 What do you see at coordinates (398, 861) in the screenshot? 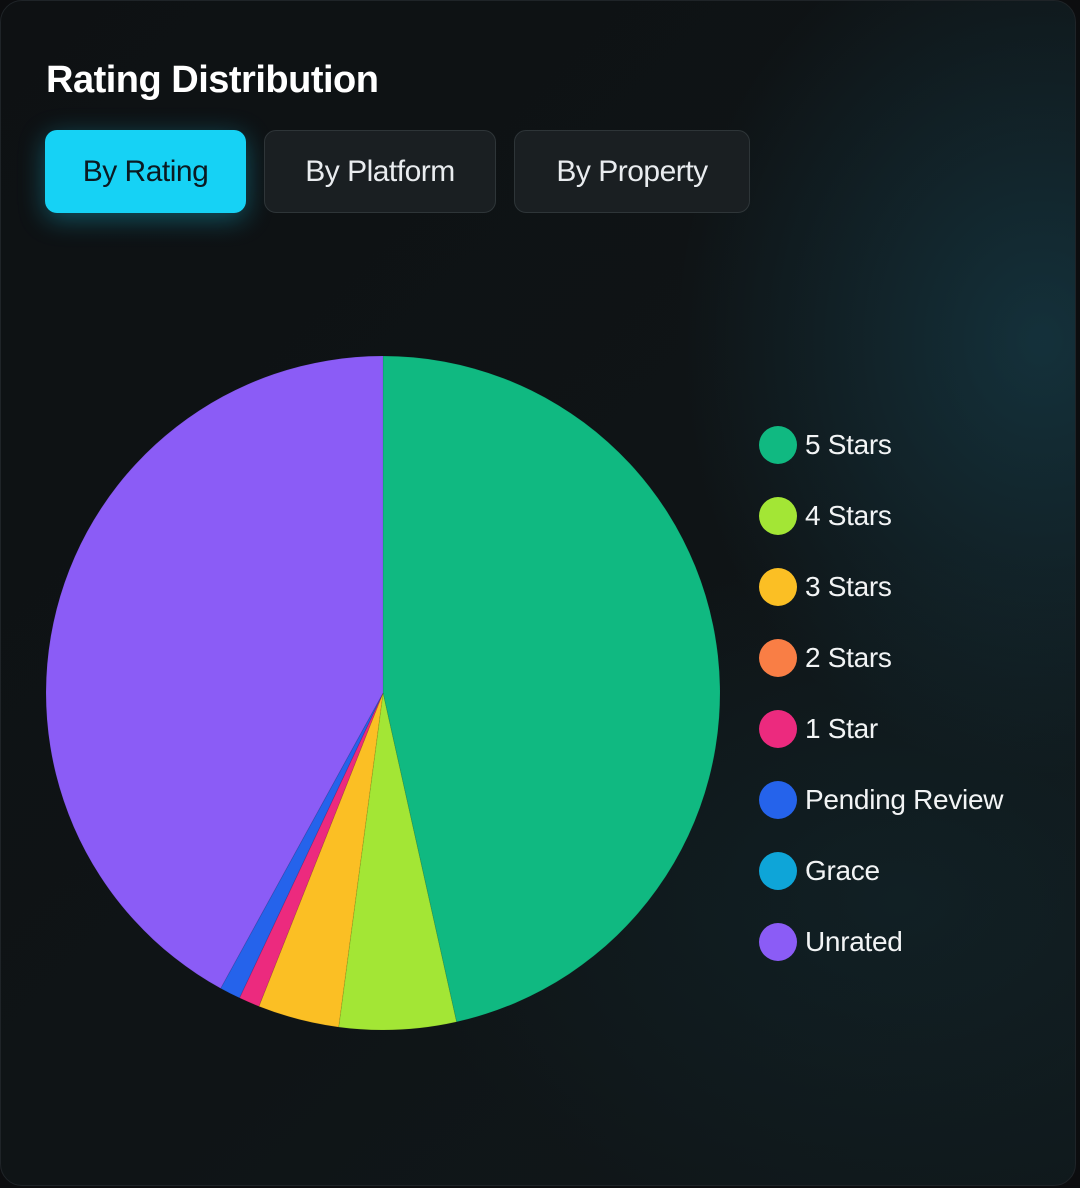
I see `pie-slice-4-stars` at bounding box center [398, 861].